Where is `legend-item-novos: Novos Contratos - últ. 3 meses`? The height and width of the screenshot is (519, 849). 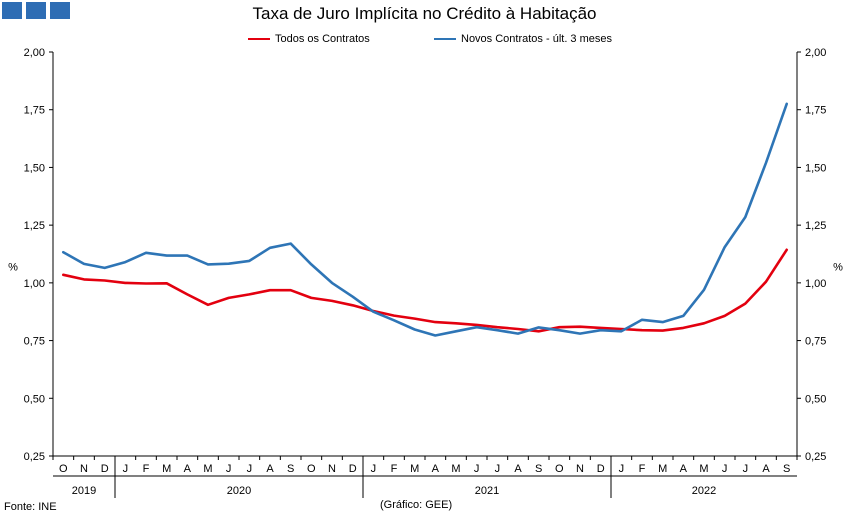
legend-item-novos: Novos Contratos - últ. 3 meses is located at coordinates (523, 39).